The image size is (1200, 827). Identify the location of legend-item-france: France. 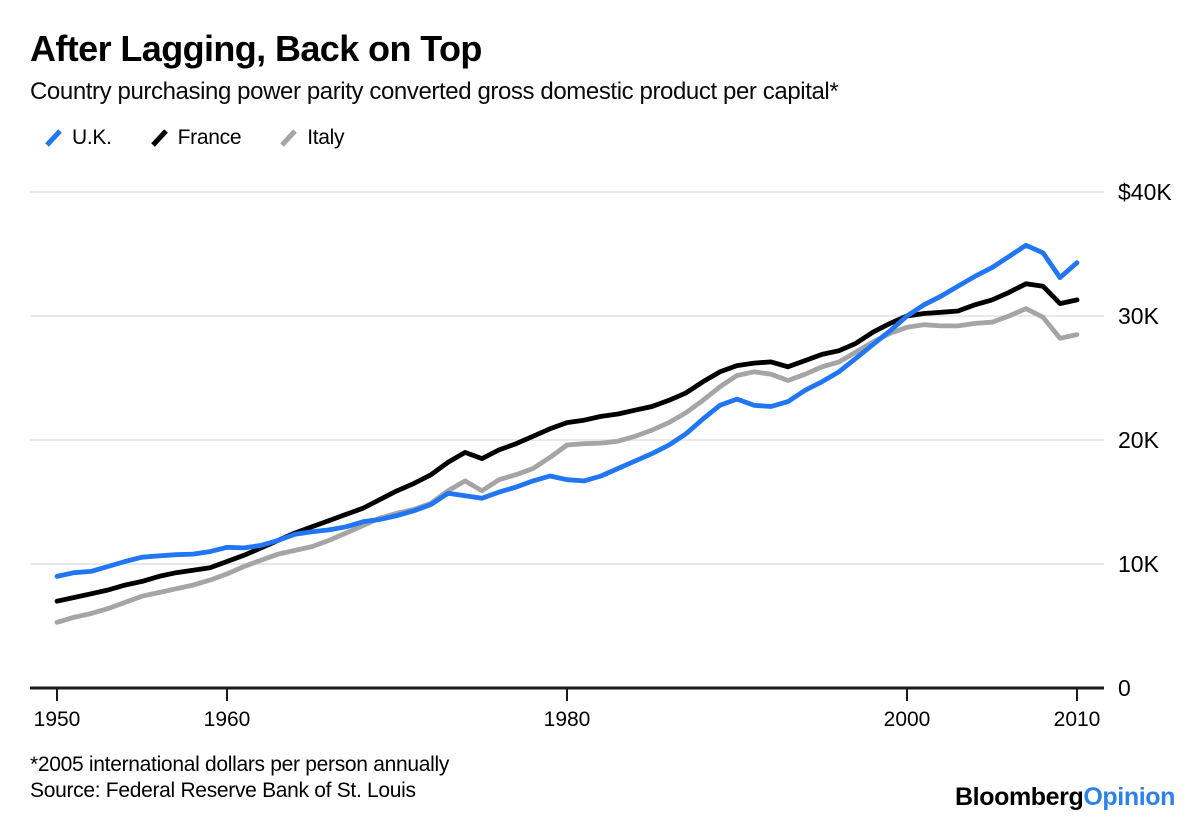
(196, 138).